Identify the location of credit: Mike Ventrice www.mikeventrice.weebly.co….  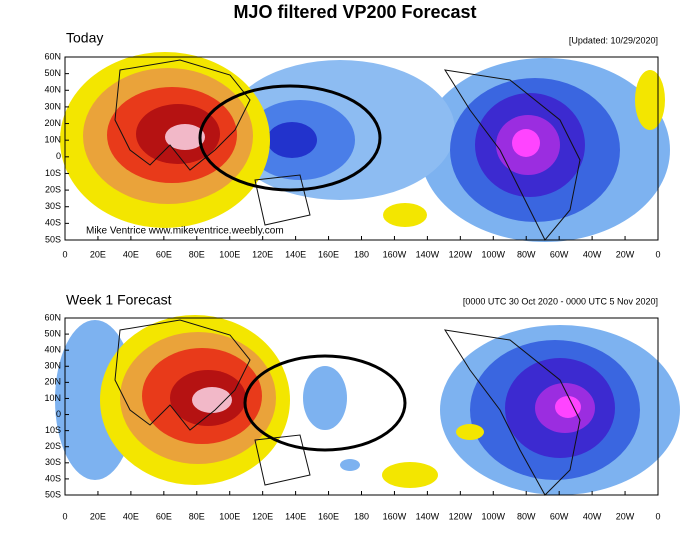
(185, 231).